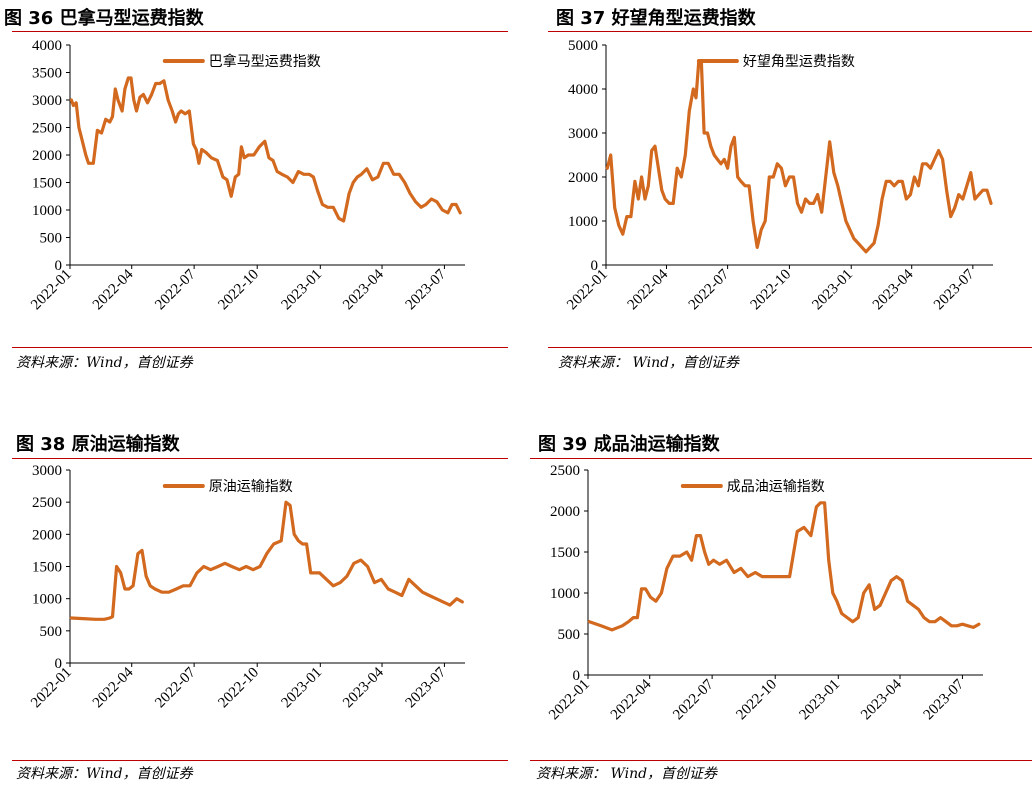 The image size is (1036, 786). I want to click on legend-label: 巴拿马型运费指数, so click(265, 61).